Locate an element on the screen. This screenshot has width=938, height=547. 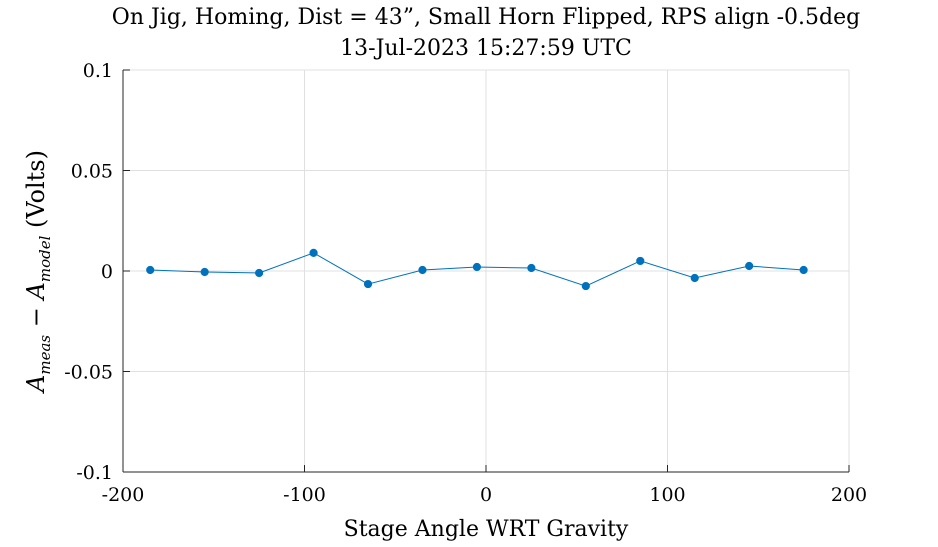
y-tick-label: 0.05 is located at coordinates (92, 172).